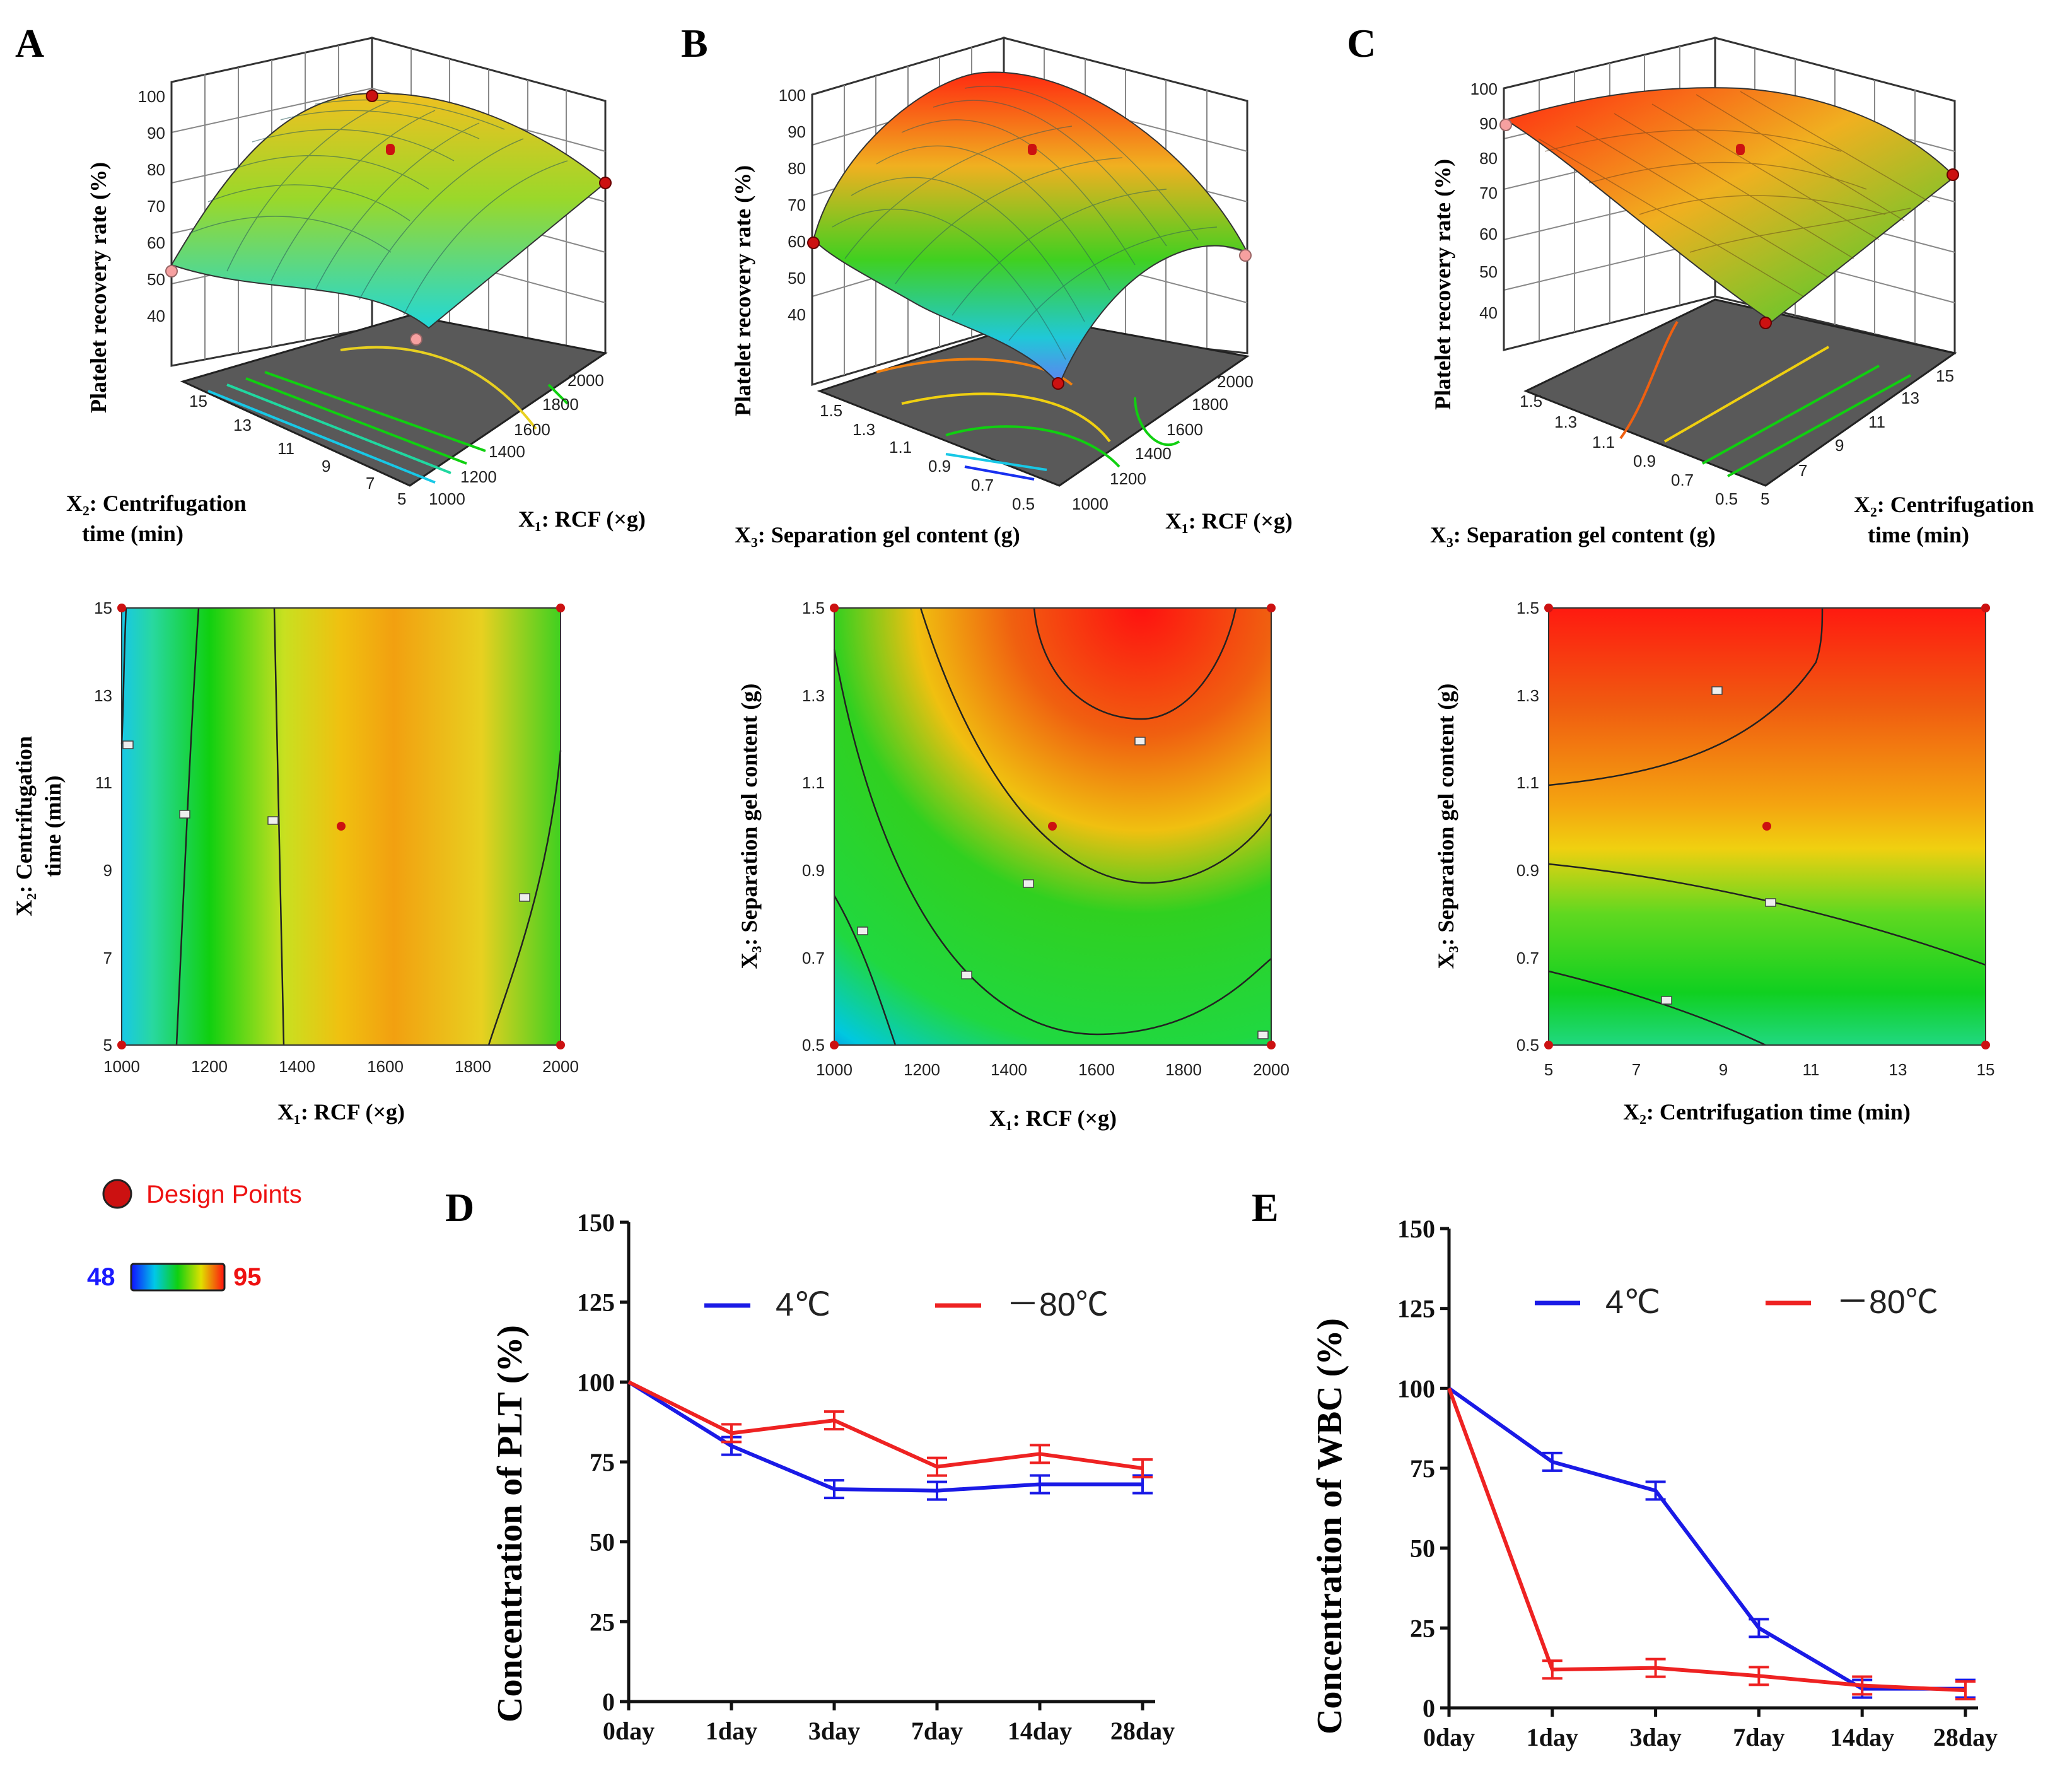 The width and height of the screenshot is (2072, 1776). Describe the element at coordinates (175, 1278) in the screenshot. I see `color-scale: 48 95` at that location.